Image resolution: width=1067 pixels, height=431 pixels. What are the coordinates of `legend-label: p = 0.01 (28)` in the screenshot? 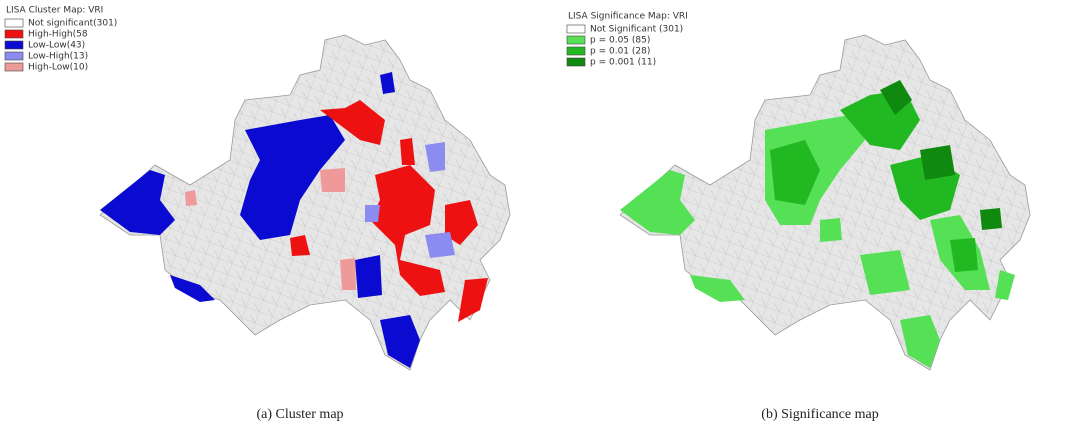 It's located at (620, 52).